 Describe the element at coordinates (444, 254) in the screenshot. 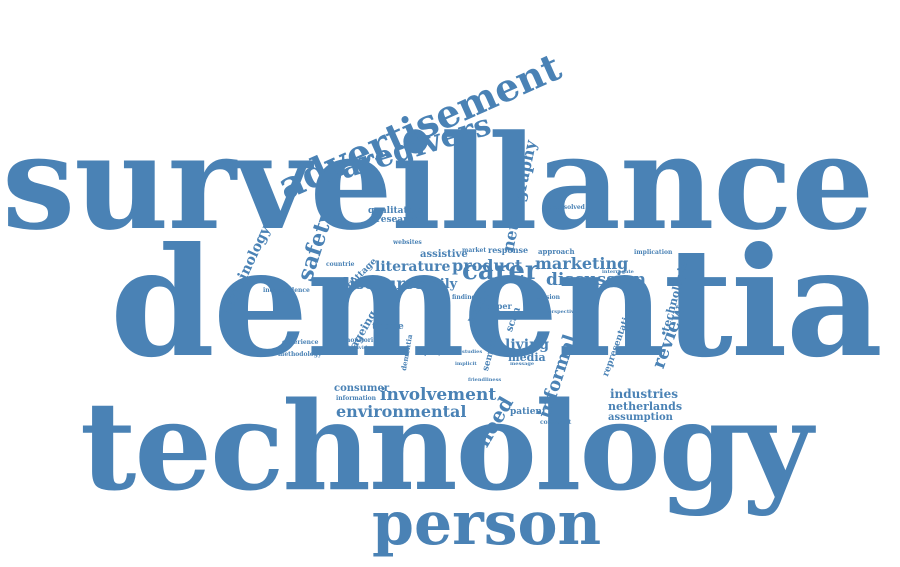

I see `word-assistive: assistive` at that location.